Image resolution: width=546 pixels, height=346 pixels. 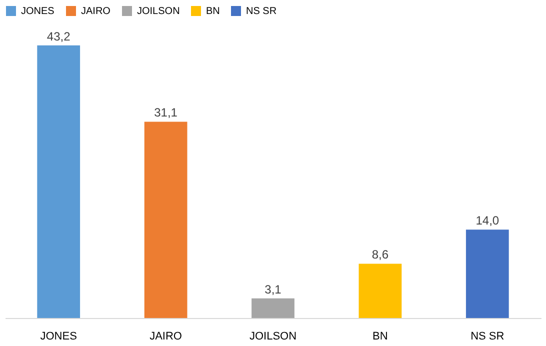 What do you see at coordinates (380, 255) in the screenshot?
I see `data-label: 8,6` at bounding box center [380, 255].